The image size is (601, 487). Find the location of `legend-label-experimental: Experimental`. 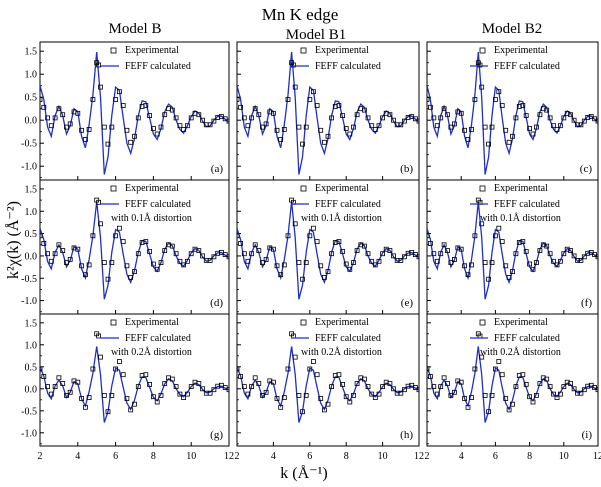

legend-label-experimental: Experimental is located at coordinates (521, 188).